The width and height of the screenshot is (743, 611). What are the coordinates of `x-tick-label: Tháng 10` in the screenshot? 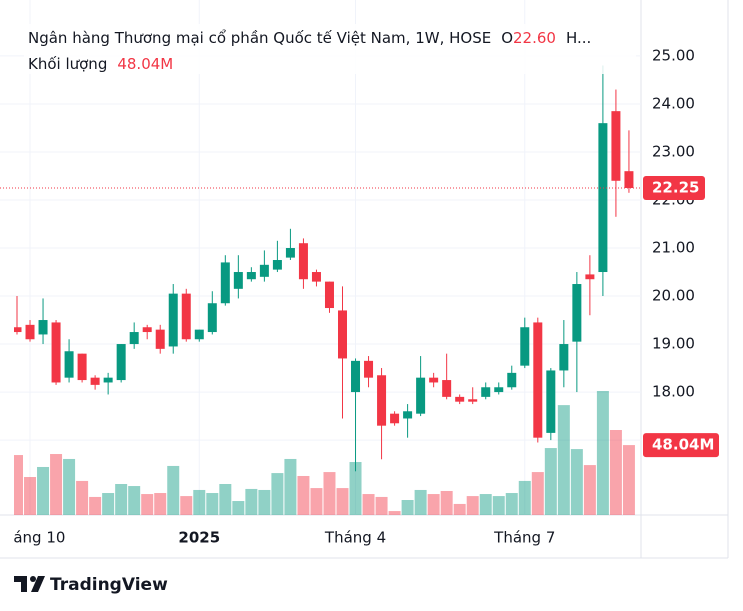 It's located at (32, 538).